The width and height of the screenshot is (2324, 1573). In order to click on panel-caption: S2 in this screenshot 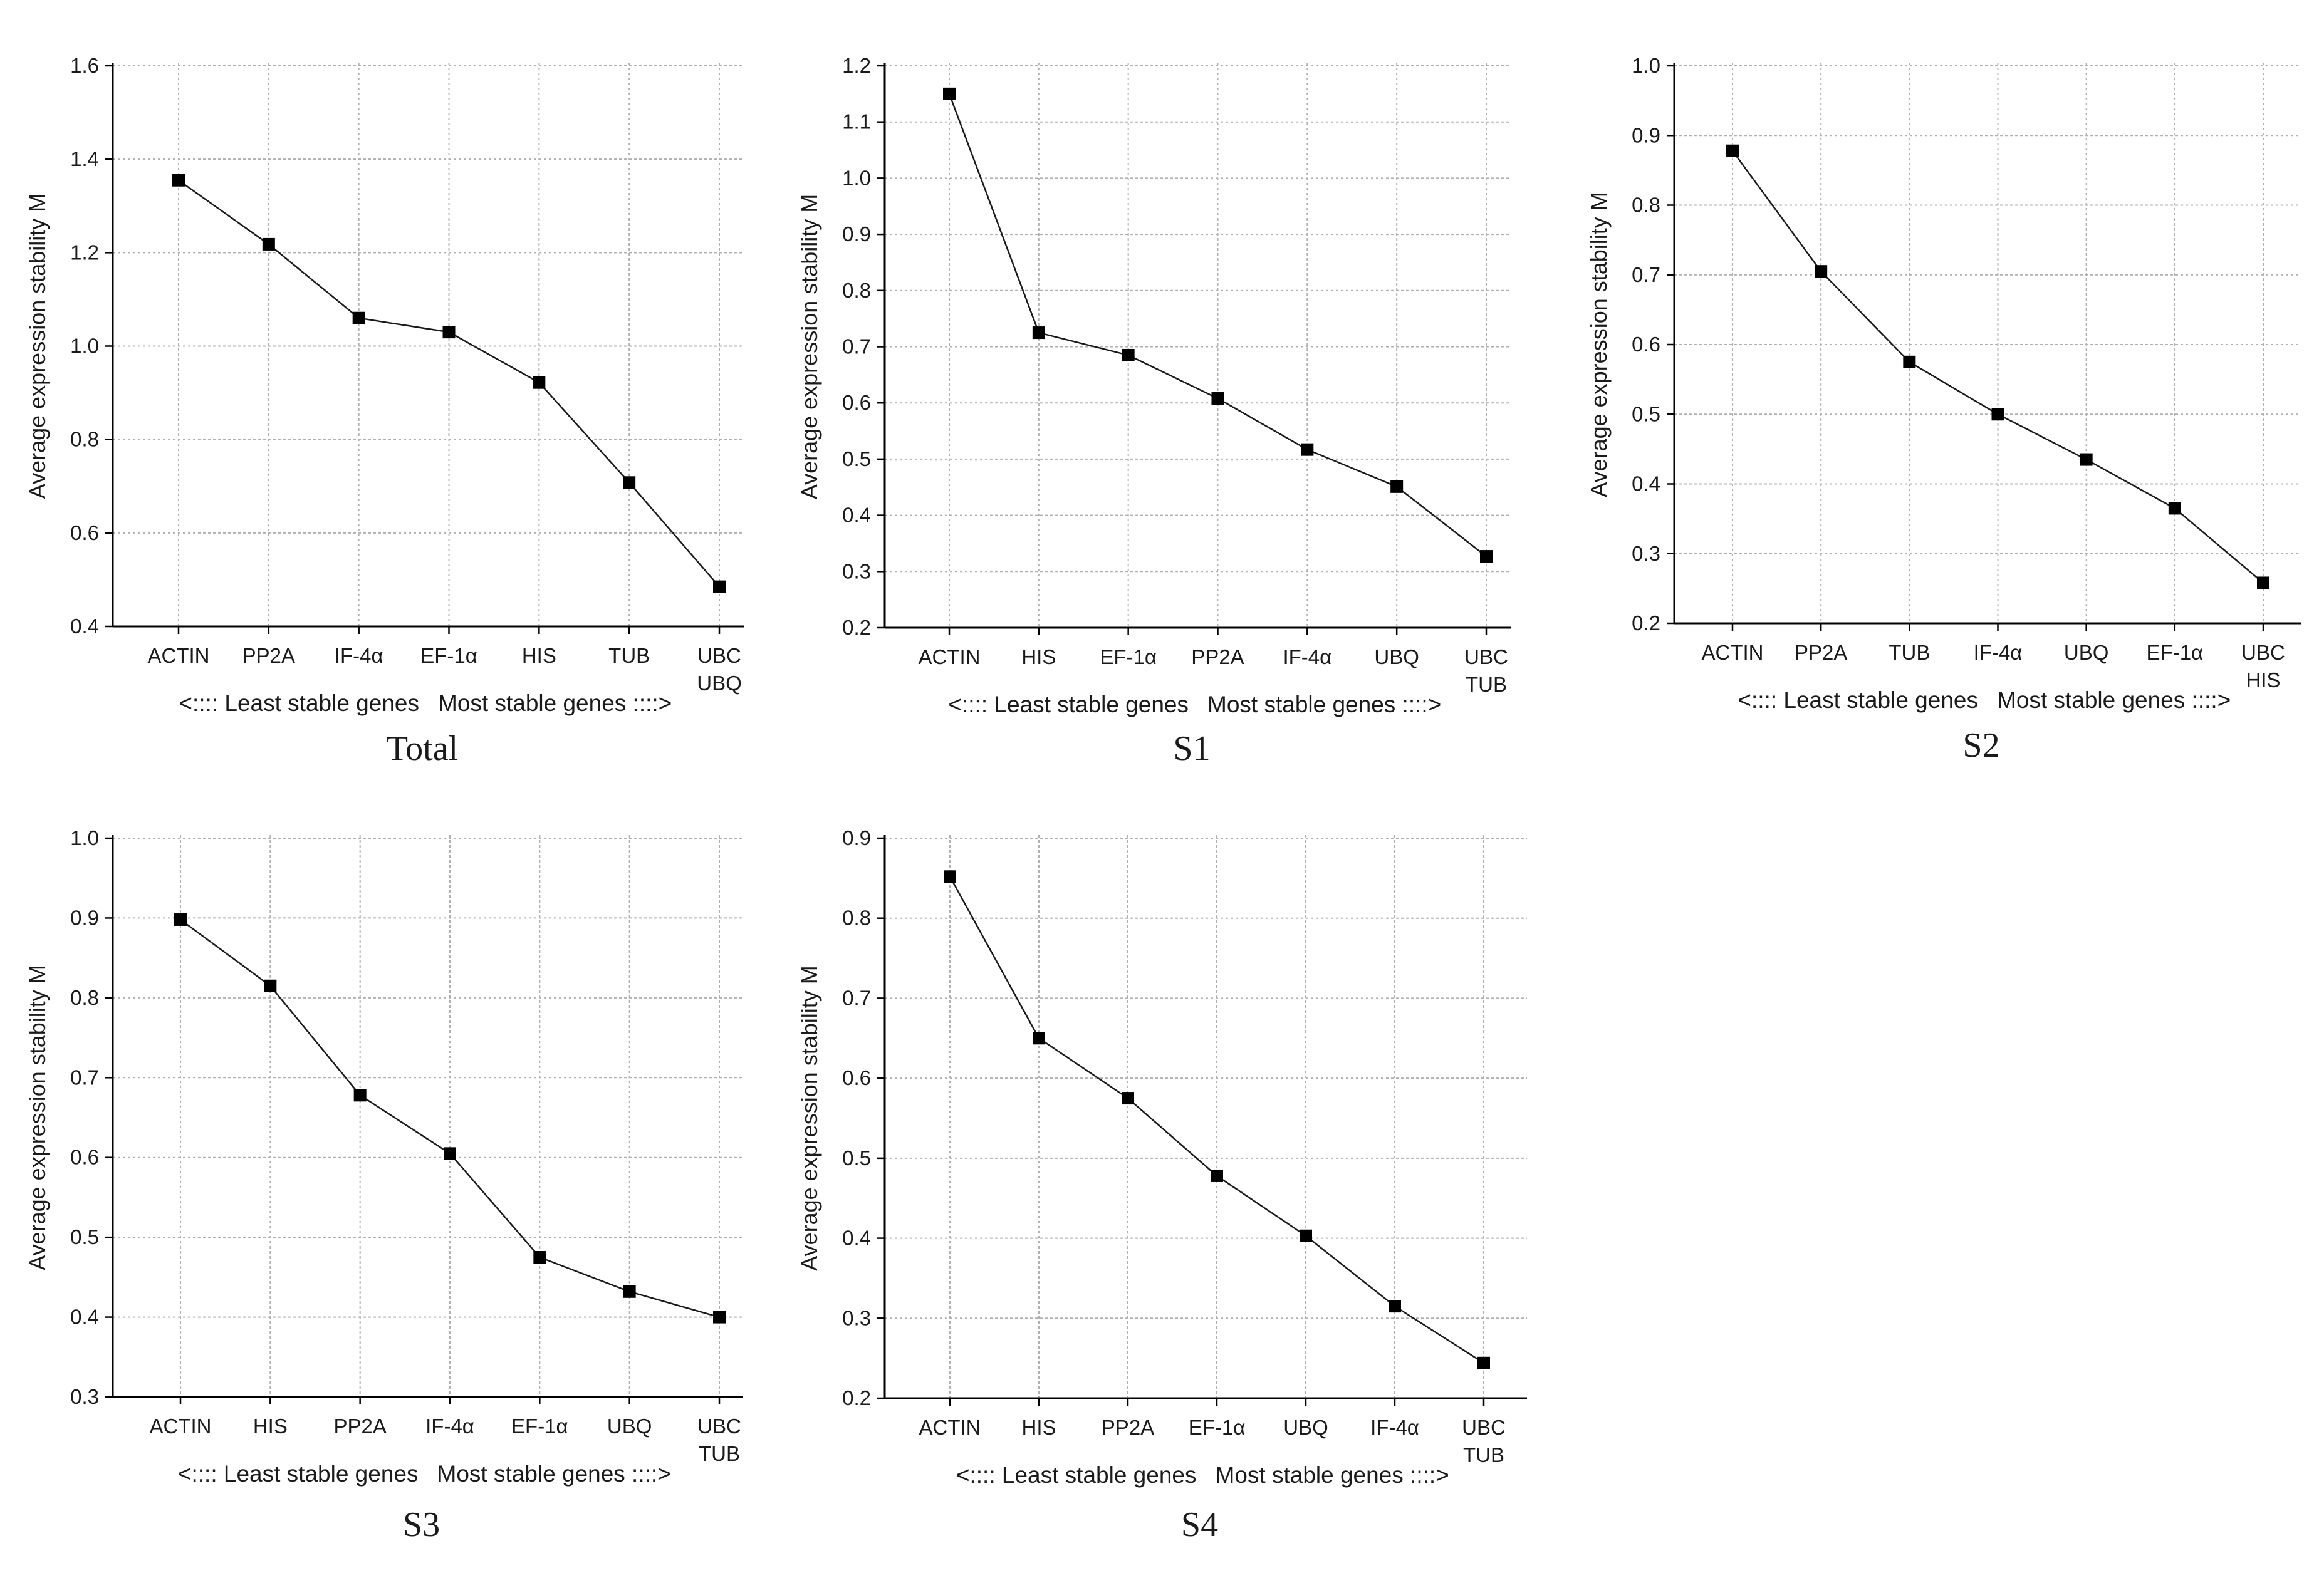, I will do `click(1980, 745)`.